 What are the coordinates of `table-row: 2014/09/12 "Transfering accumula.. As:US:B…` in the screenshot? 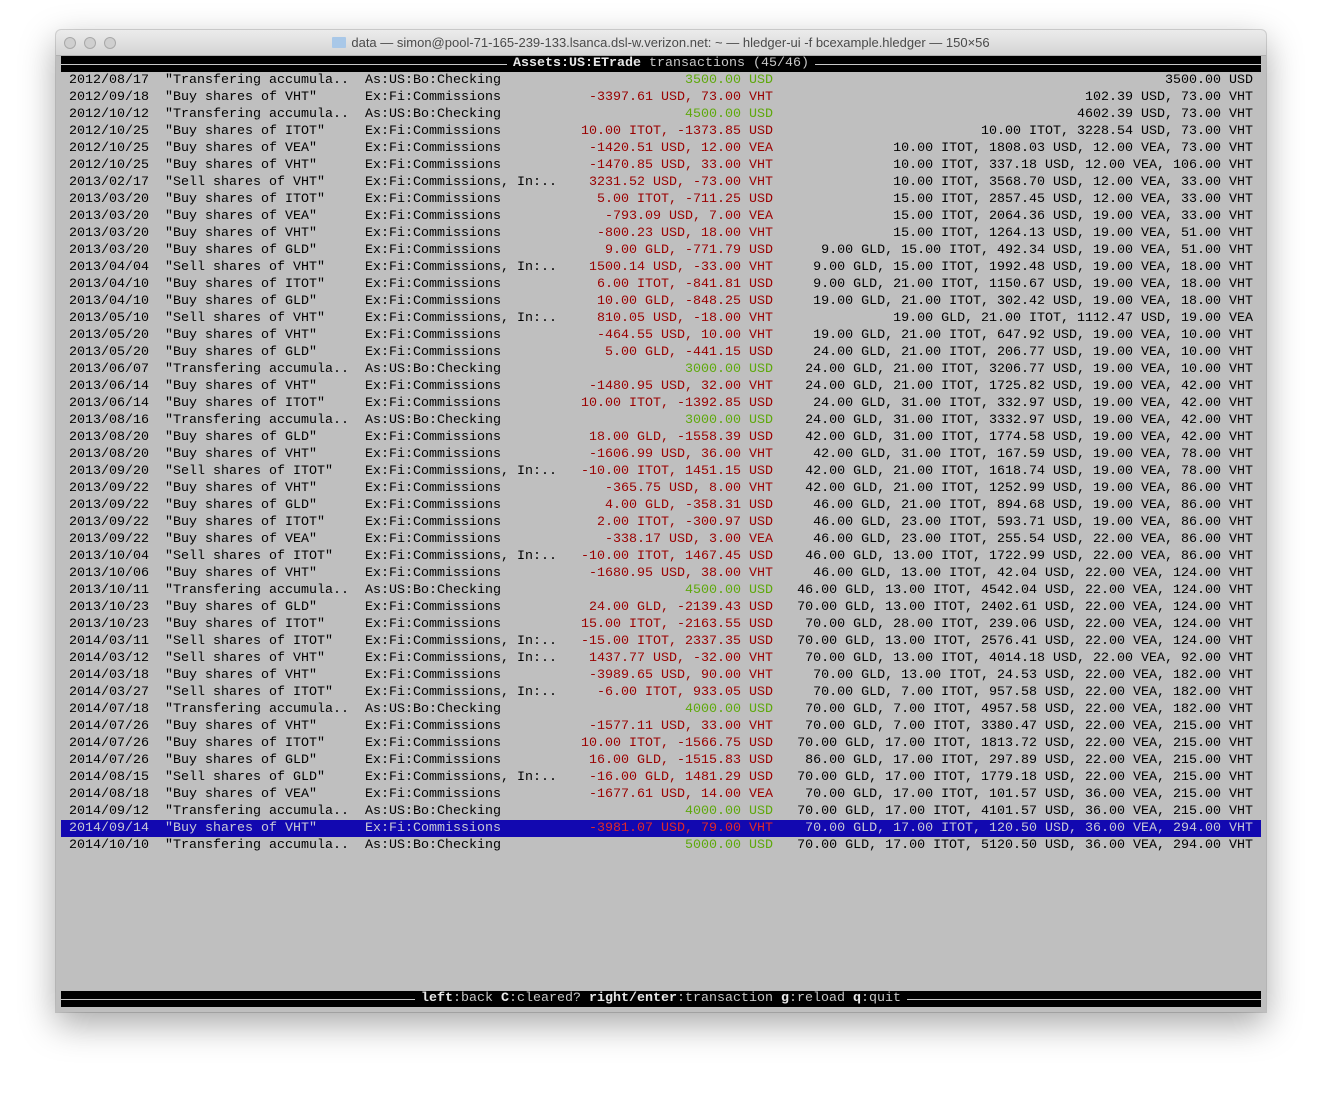 It's located at (661, 811).